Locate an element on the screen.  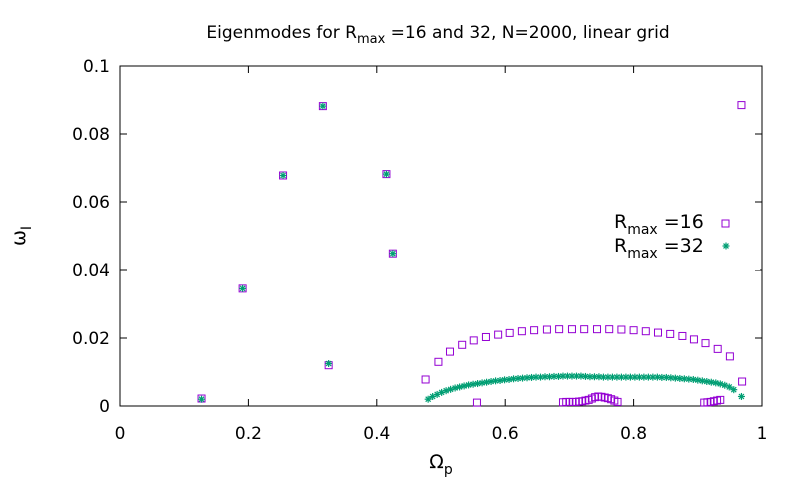
y-axis-label: ωI is located at coordinates (21, 236).